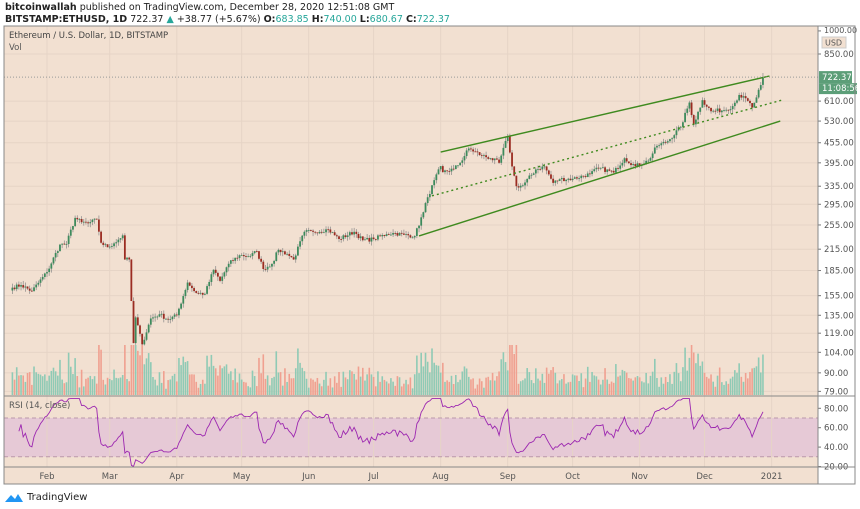  I want to click on currency-box, so click(834, 42).